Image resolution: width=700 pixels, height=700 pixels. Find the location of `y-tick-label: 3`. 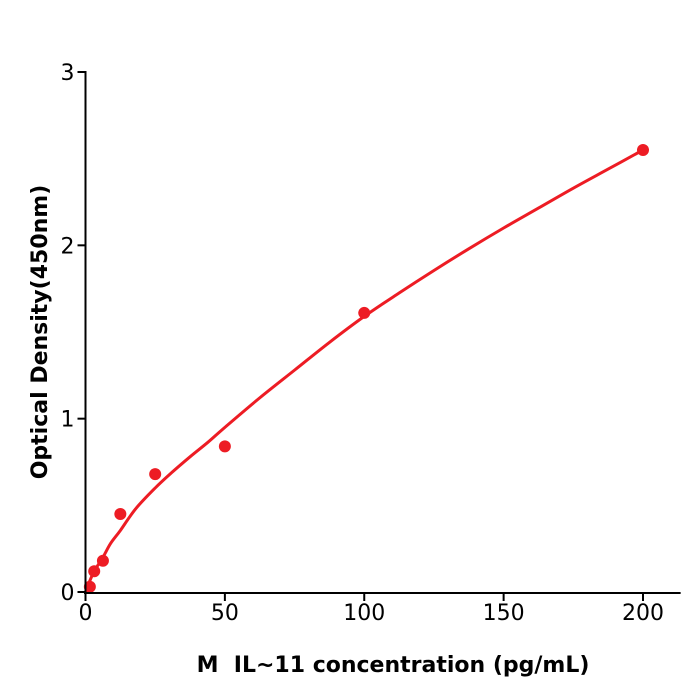

y-tick-label: 3 is located at coordinates (68, 73).